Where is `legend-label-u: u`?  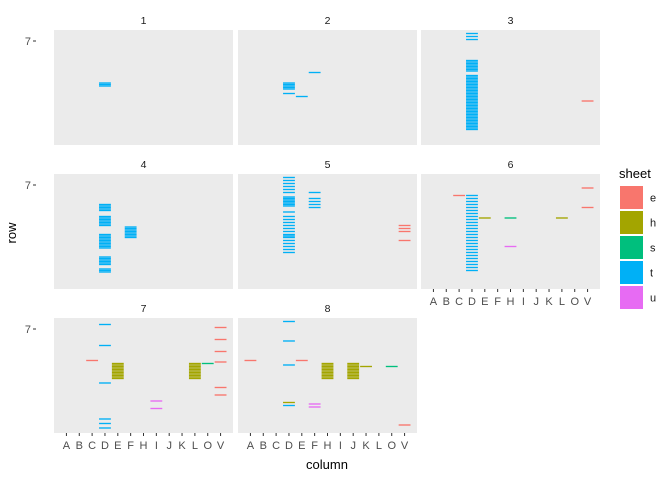 legend-label-u: u is located at coordinates (653, 299).